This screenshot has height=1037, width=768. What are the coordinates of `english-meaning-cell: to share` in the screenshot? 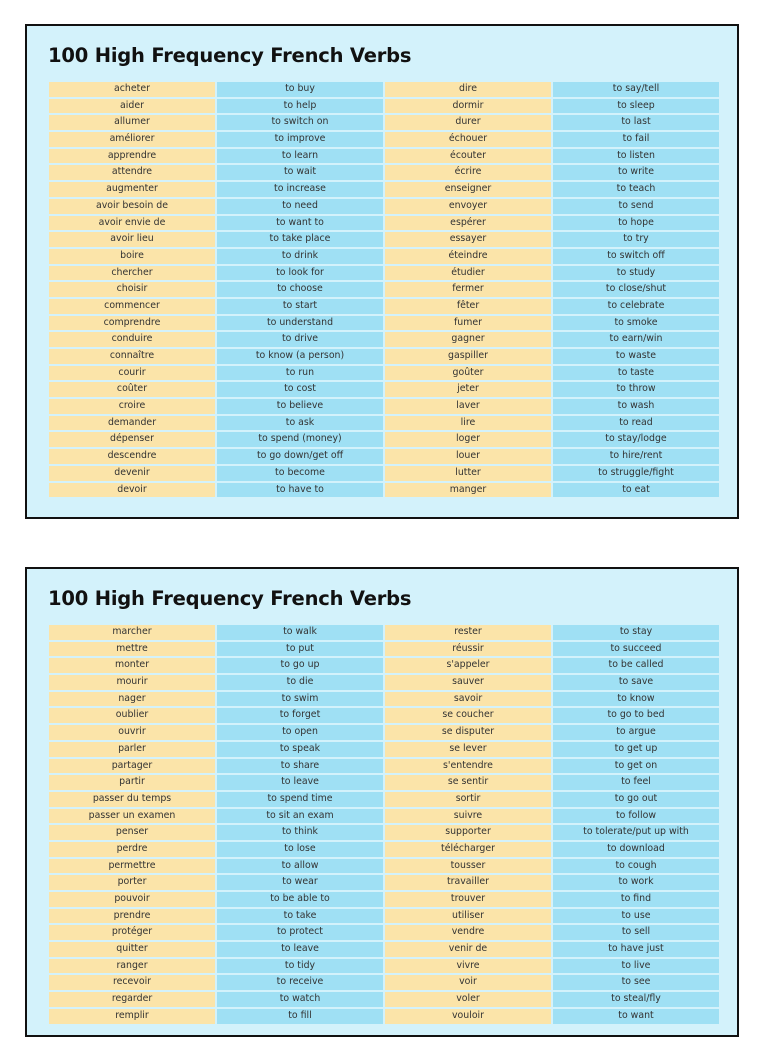 It's located at (300, 766).